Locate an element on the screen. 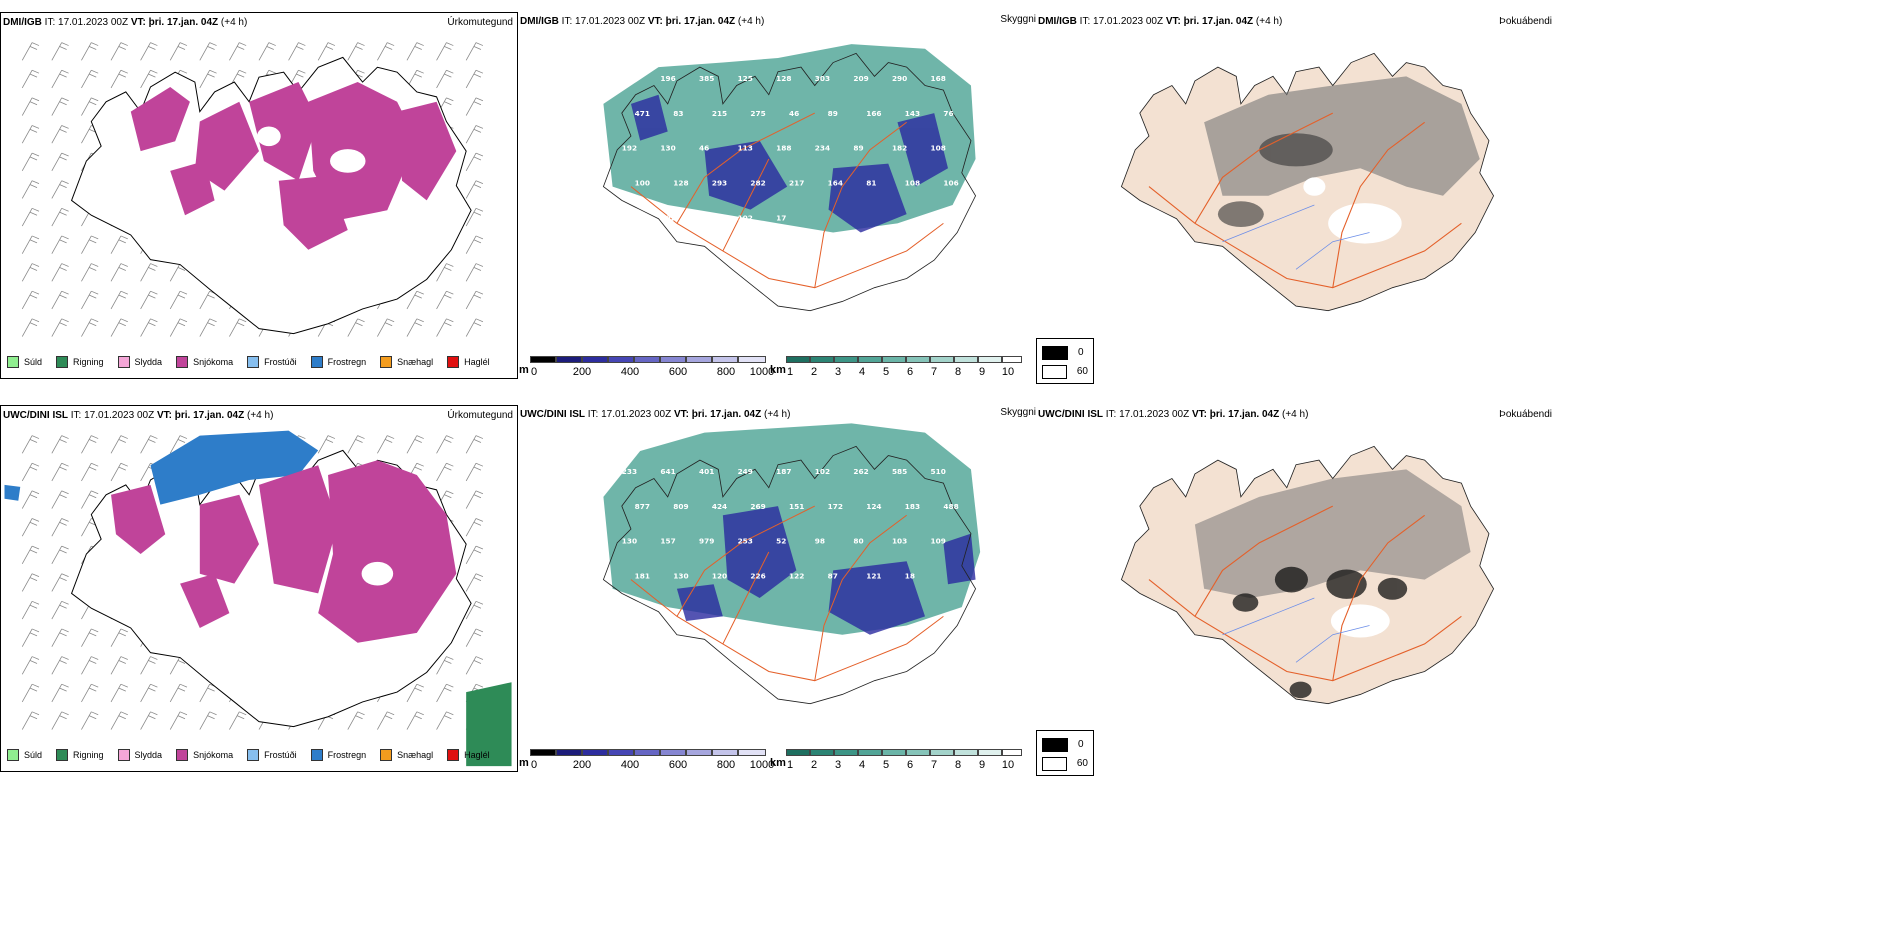 Image resolution: width=1900 pixels, height=950 pixels. legend-item: Frostregn is located at coordinates (338, 362).